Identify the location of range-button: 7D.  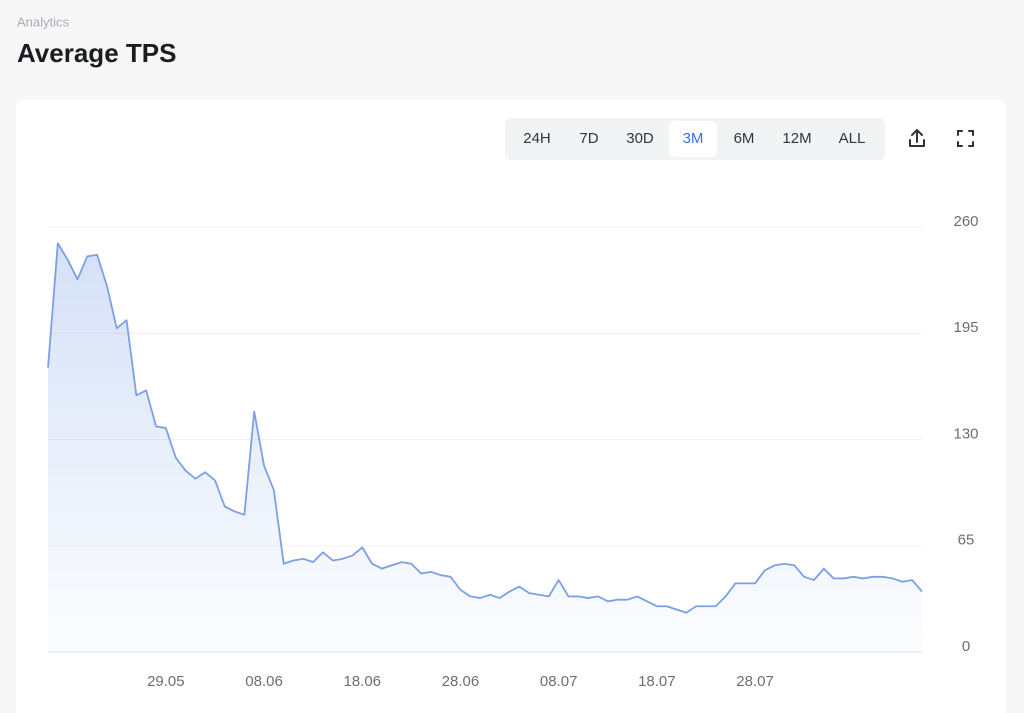
(588, 138).